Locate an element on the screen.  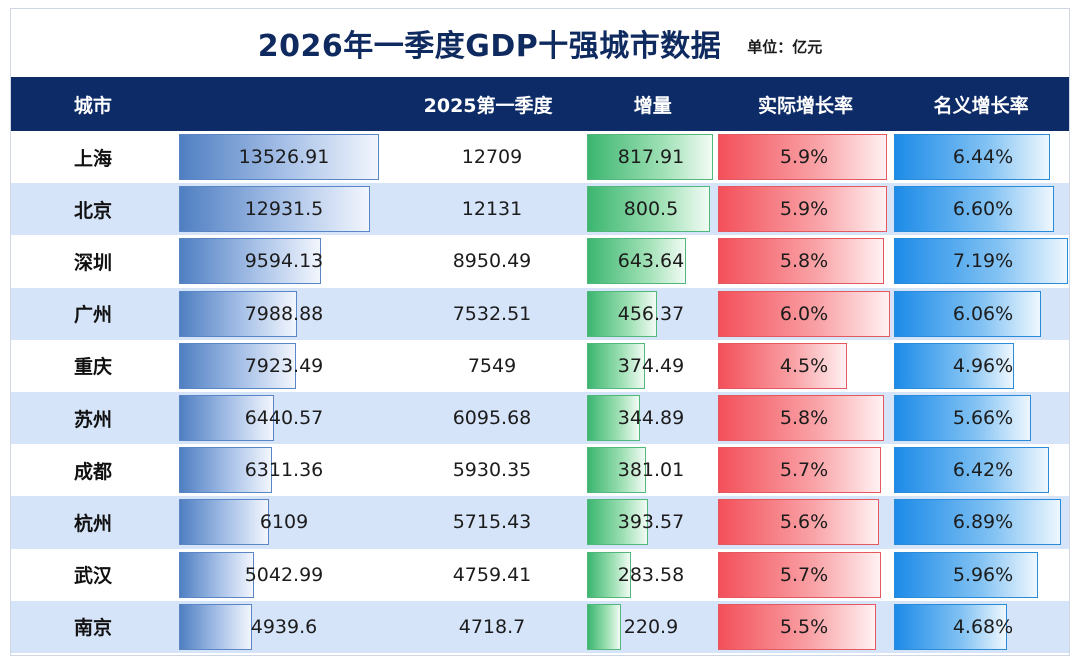
real-growth-value: 5.8% is located at coordinates (804, 261).